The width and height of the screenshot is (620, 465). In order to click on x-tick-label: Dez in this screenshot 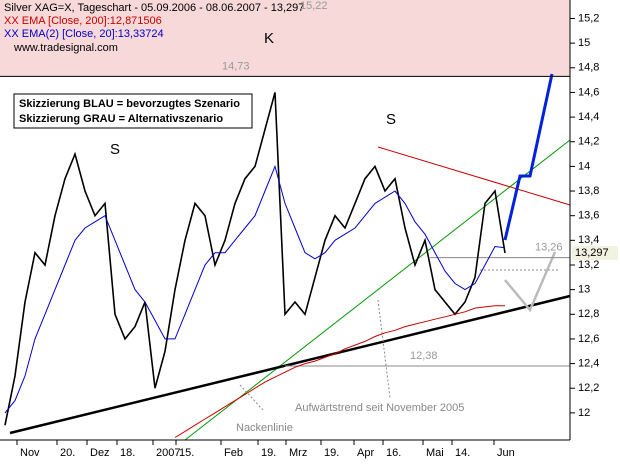, I will do `click(100, 453)`.